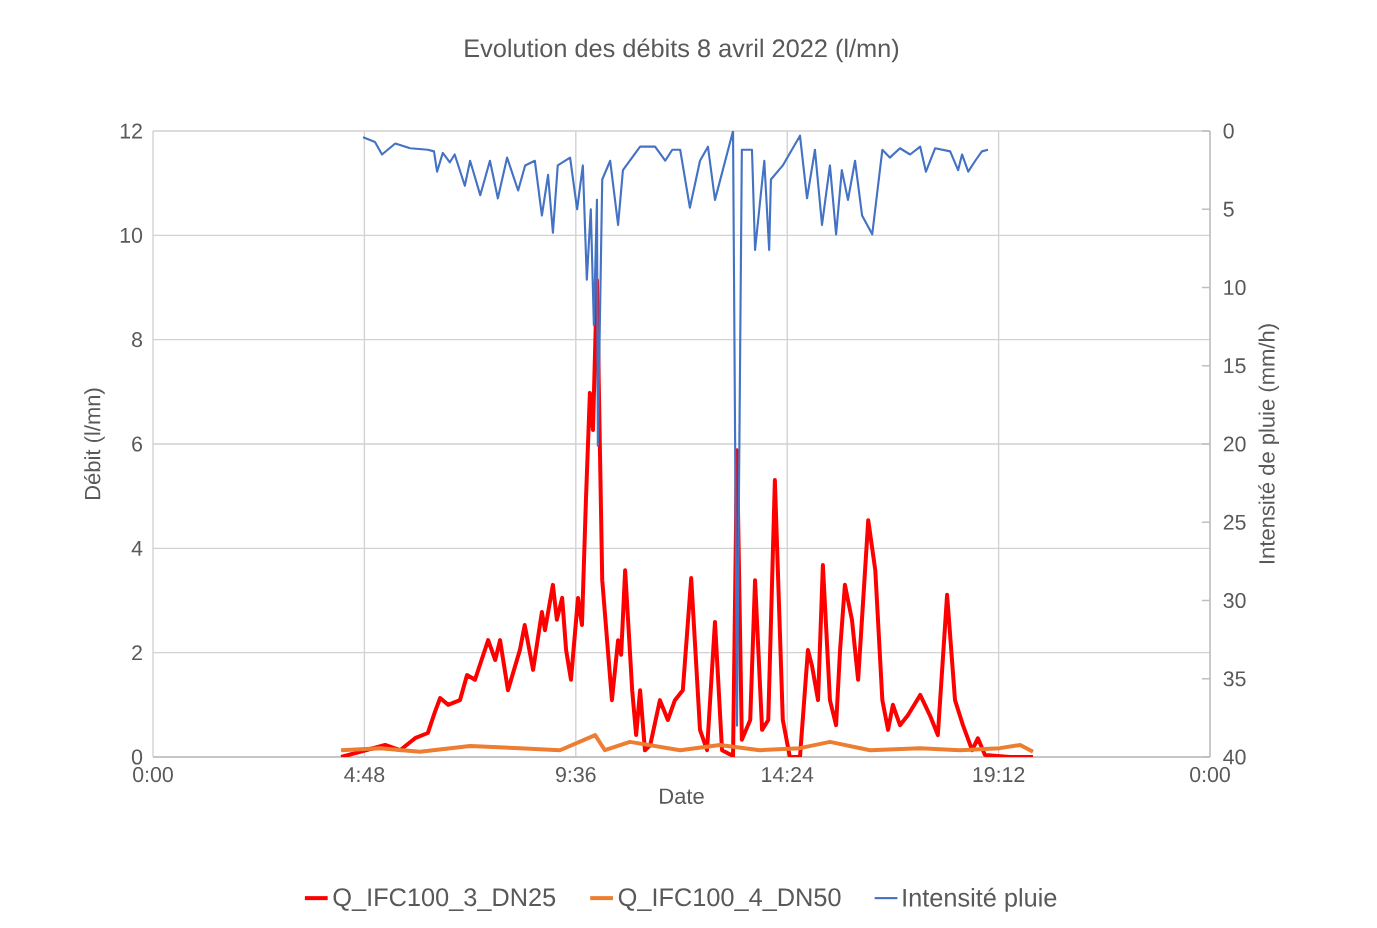  I want to click on y2-tick-label: 15, so click(1235, 366).